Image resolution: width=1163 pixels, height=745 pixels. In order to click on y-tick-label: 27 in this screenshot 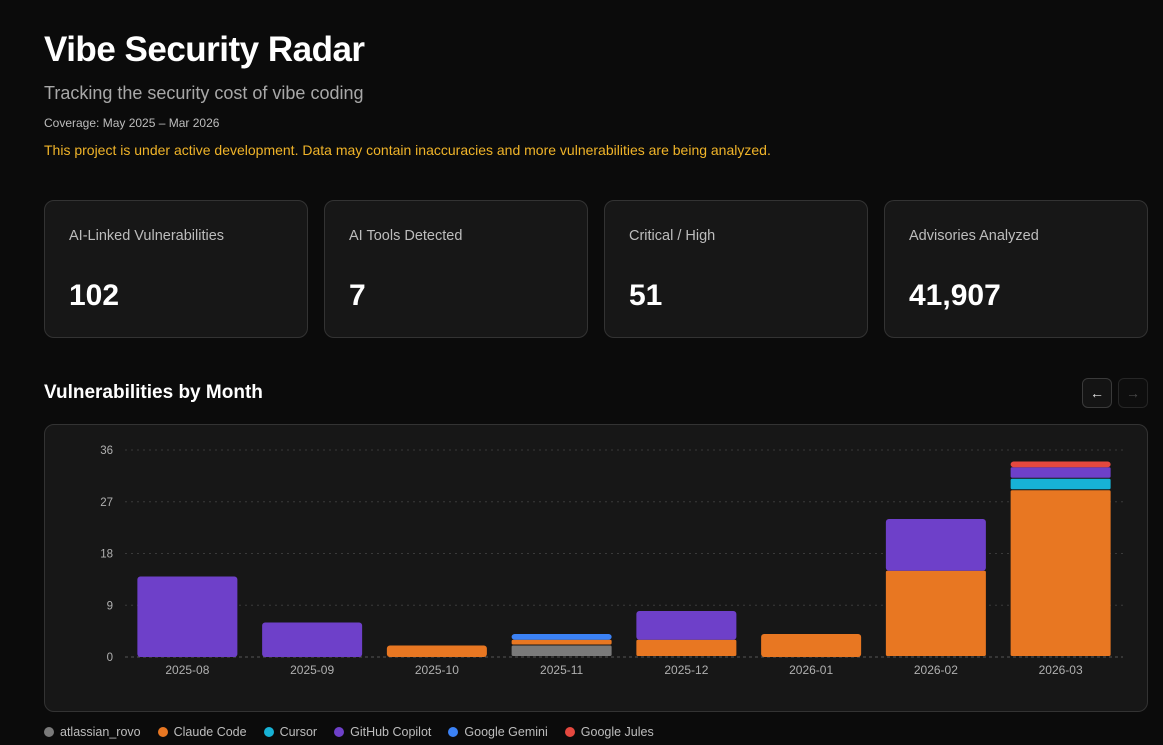, I will do `click(106, 503)`.